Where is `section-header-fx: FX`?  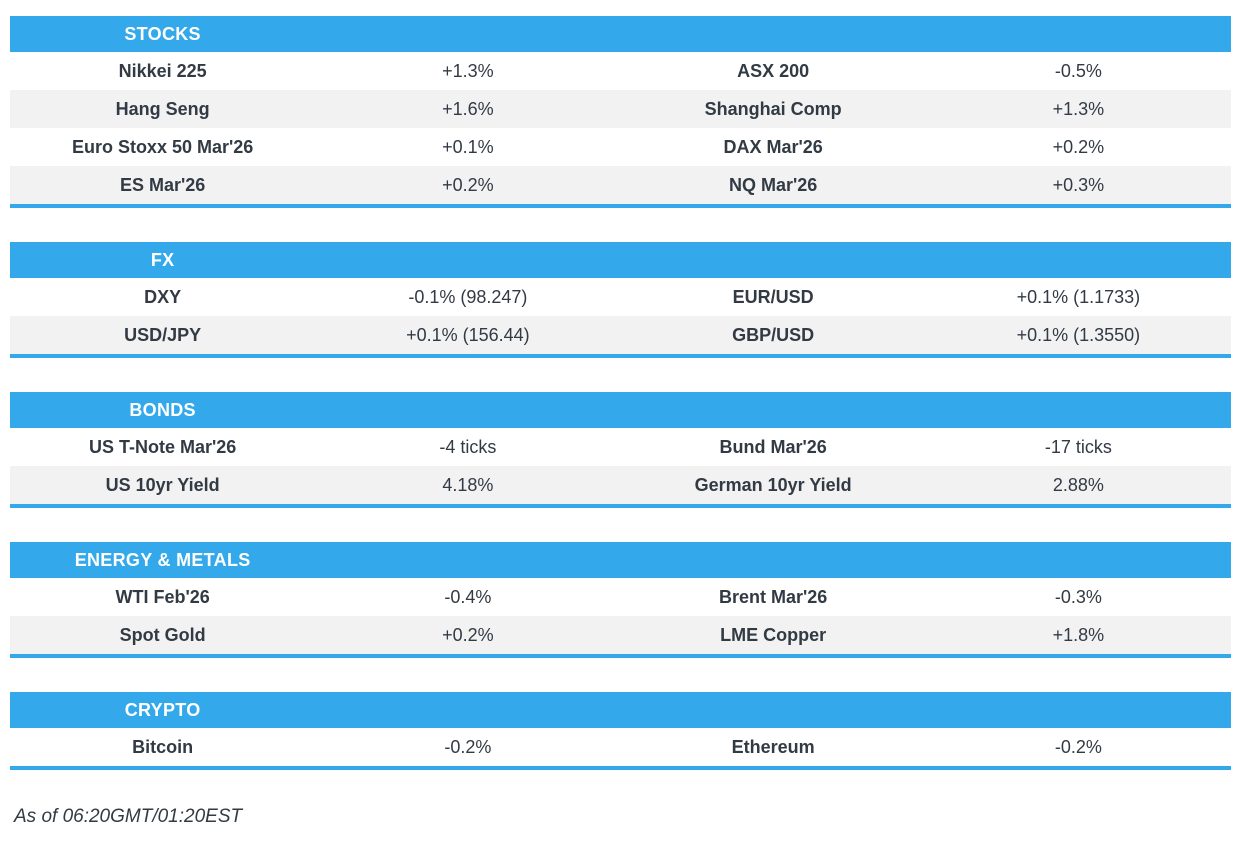 section-header-fx: FX is located at coordinates (620, 260).